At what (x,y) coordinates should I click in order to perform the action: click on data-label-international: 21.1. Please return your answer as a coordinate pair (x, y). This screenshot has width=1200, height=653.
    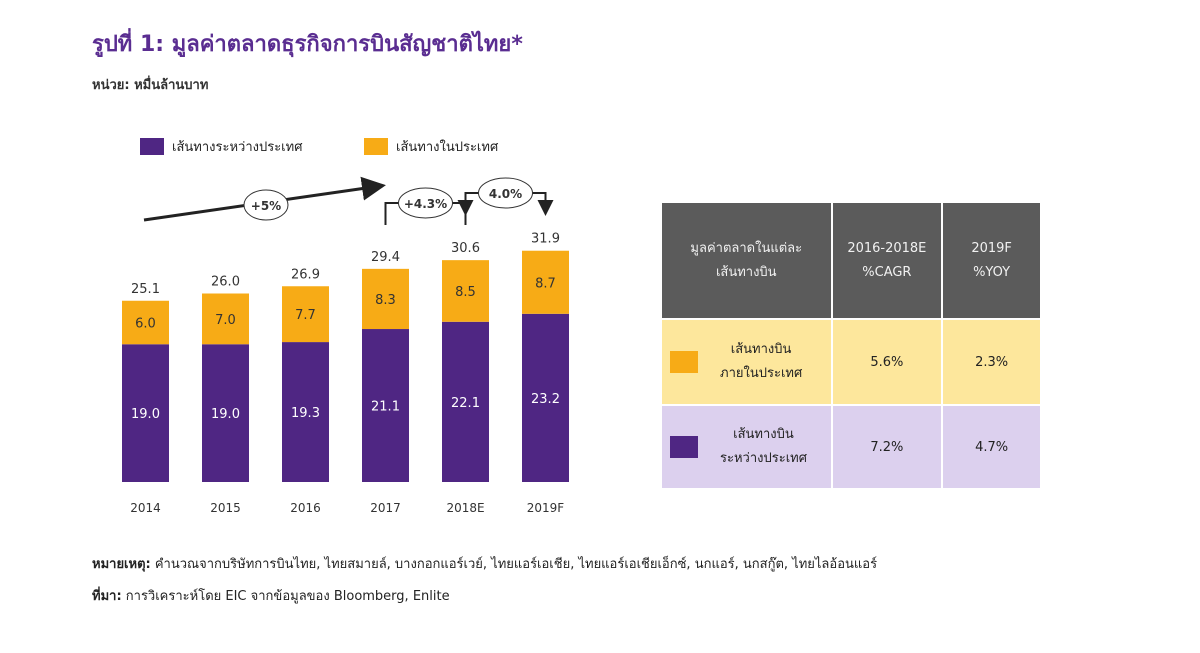
    Looking at the image, I should click on (385, 407).